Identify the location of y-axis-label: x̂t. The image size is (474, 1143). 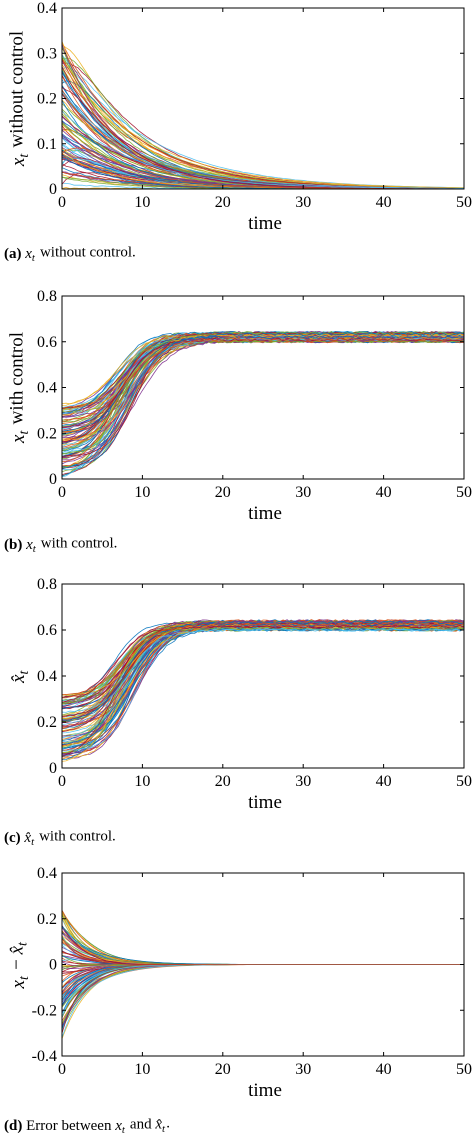
(18, 676).